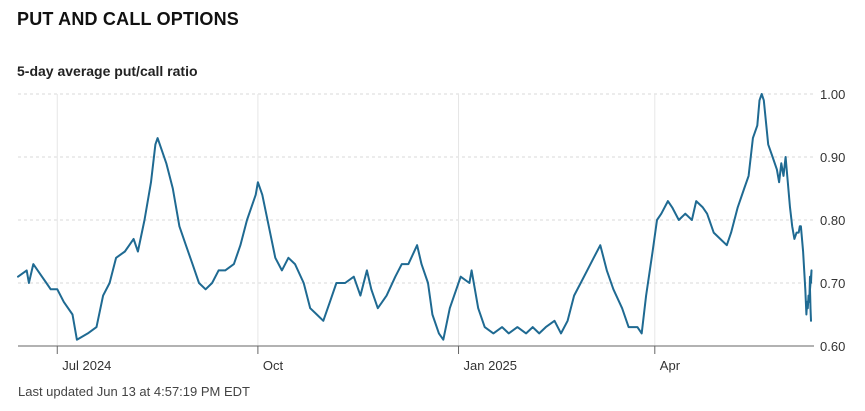 This screenshot has width=865, height=411. Describe the element at coordinates (832, 283) in the screenshot. I see `y-tick-label: 0.70` at that location.